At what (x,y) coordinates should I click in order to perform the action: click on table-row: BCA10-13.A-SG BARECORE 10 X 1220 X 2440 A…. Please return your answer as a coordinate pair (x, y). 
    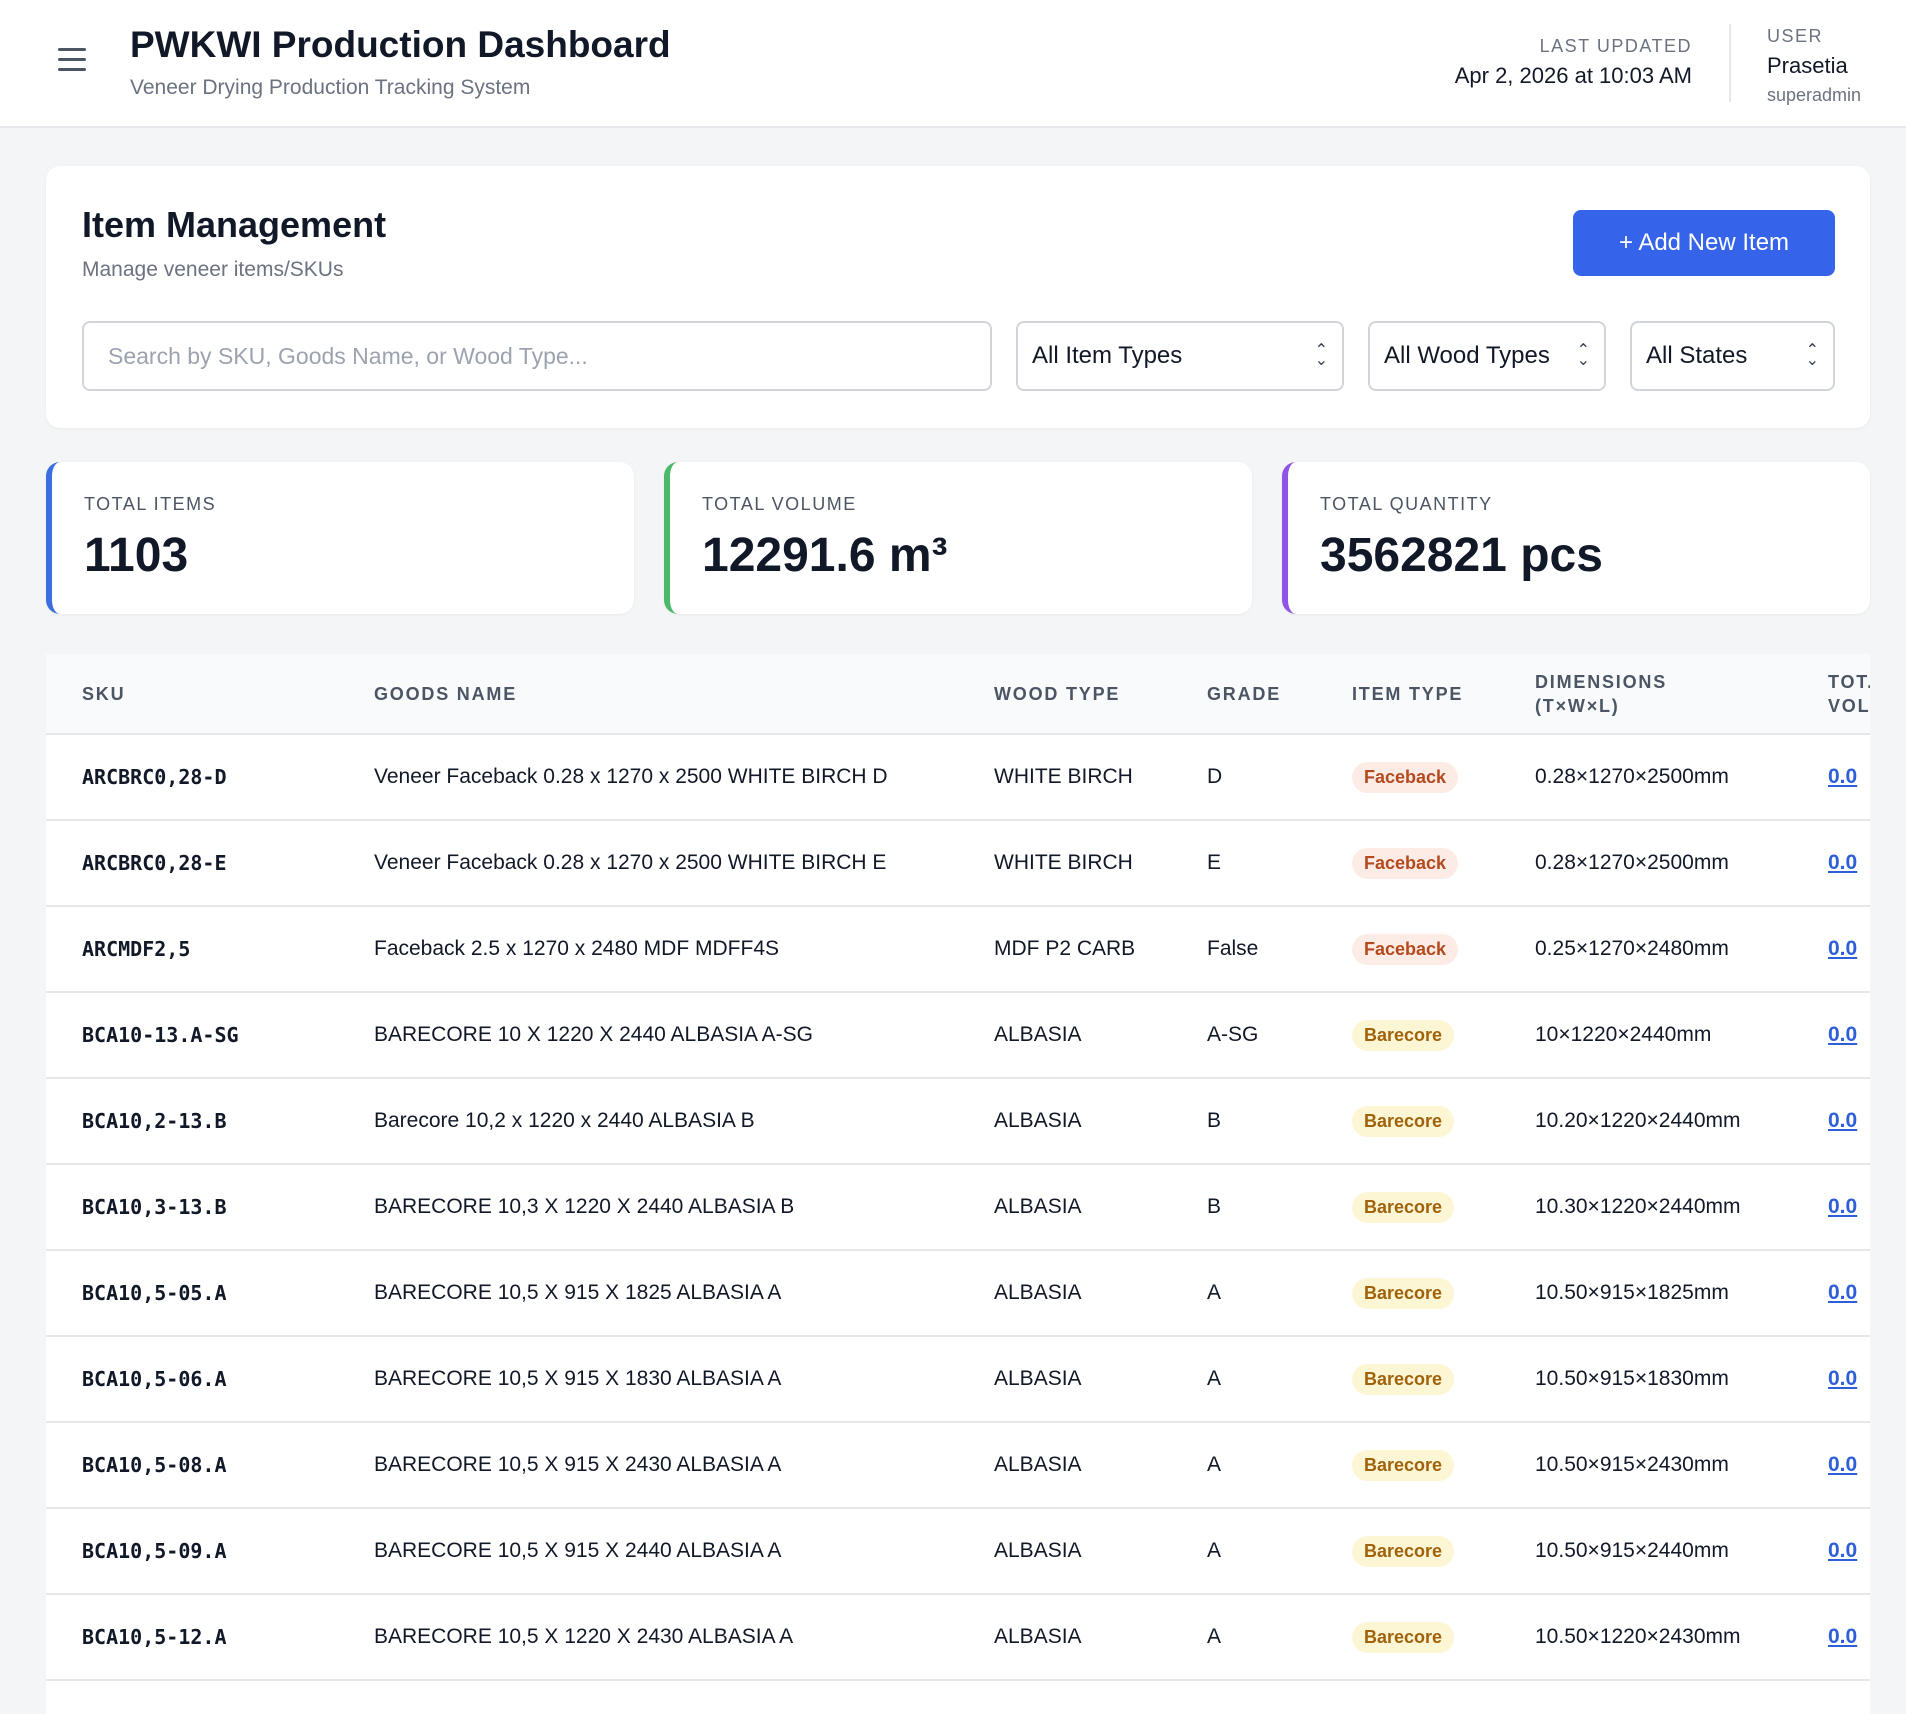
    Looking at the image, I should click on (958, 1035).